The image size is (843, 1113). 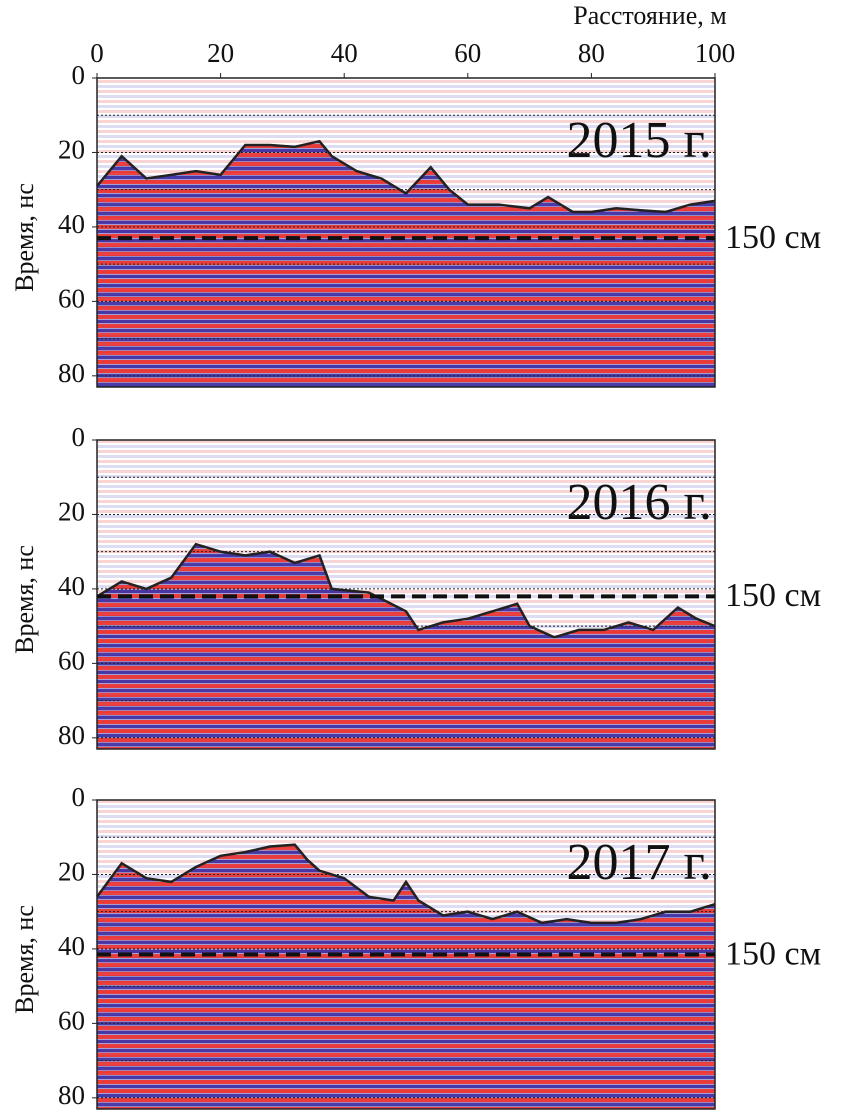 What do you see at coordinates (467, 53) in the screenshot?
I see `x-tick-label: 60` at bounding box center [467, 53].